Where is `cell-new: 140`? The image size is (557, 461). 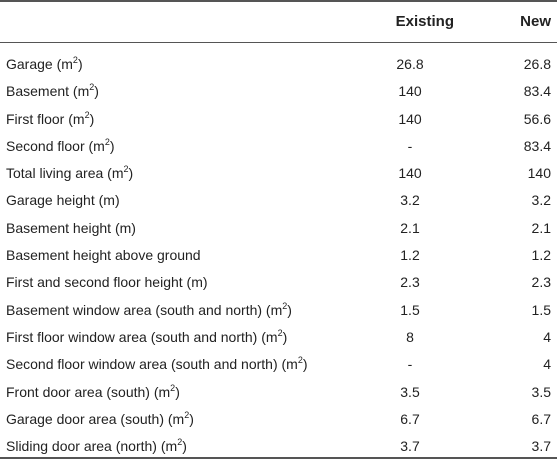 cell-new: 140 is located at coordinates (539, 173).